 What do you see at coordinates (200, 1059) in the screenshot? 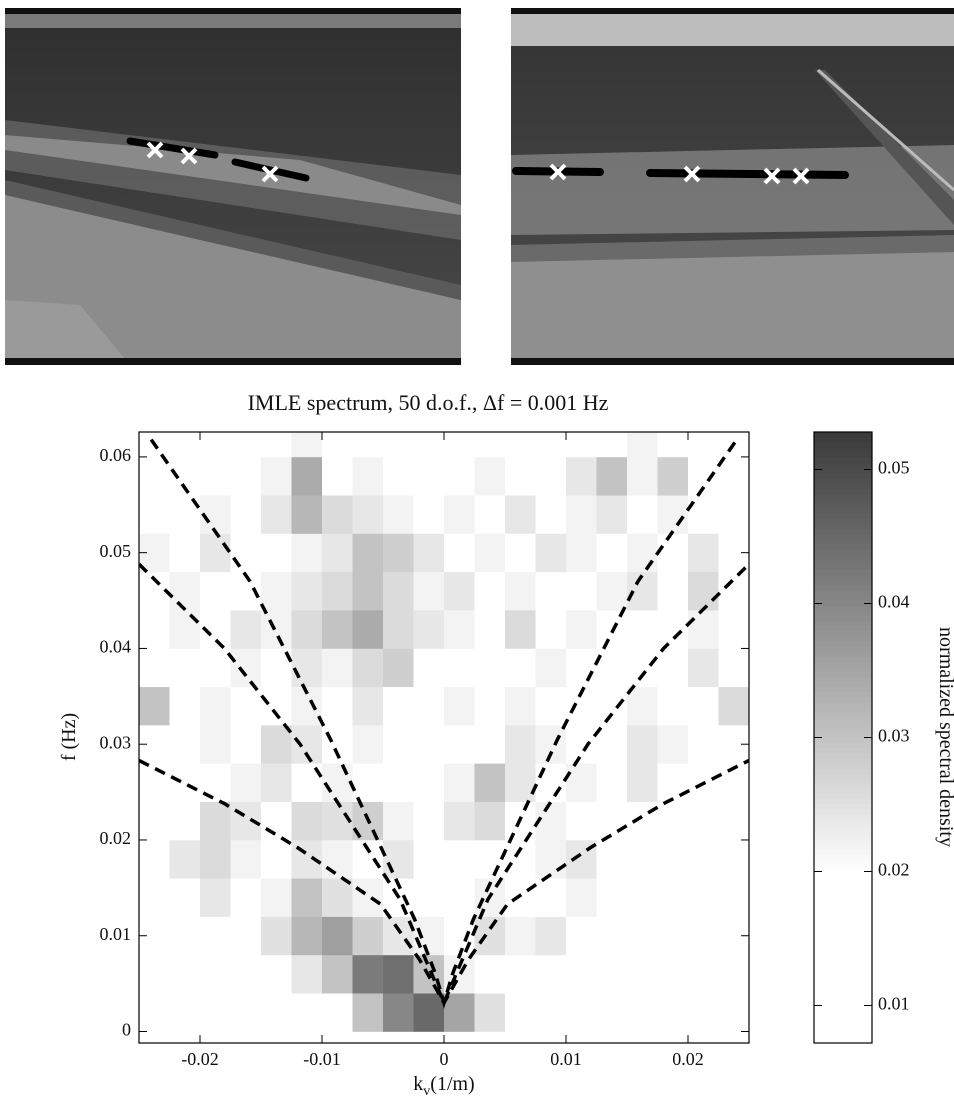
I see `x-tick-label: -0.02` at bounding box center [200, 1059].